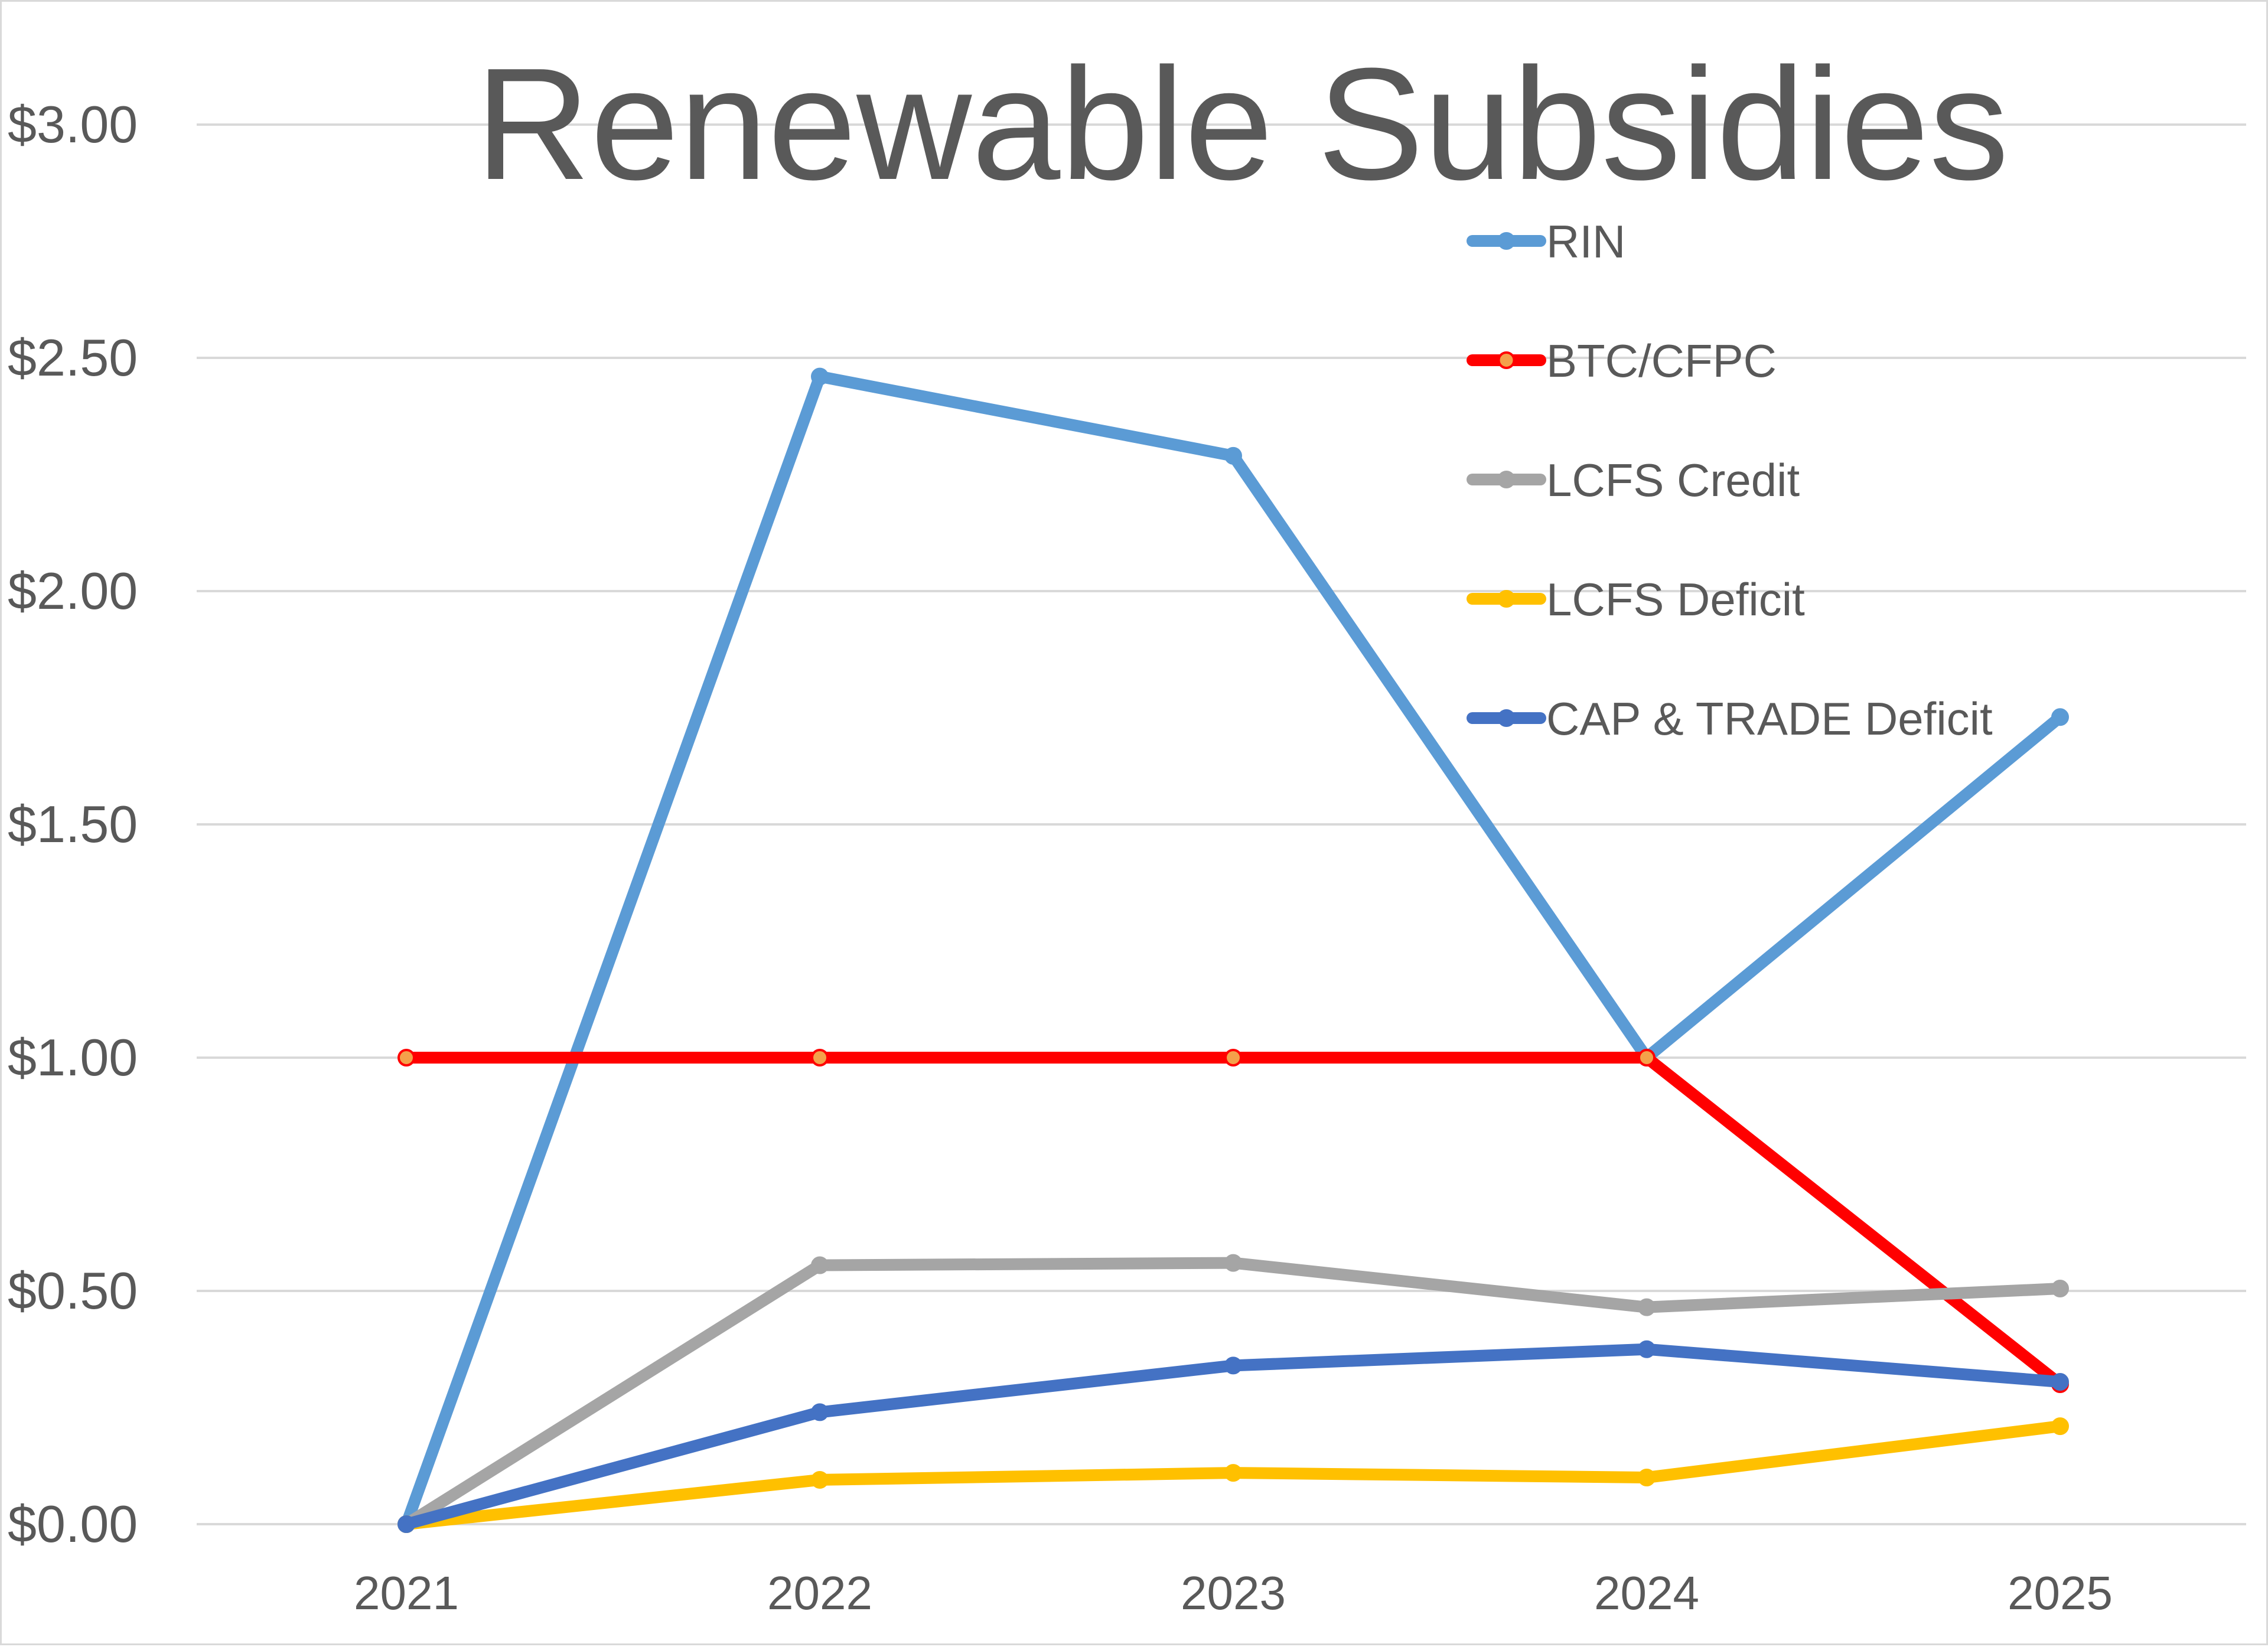 The height and width of the screenshot is (1647, 2268). Describe the element at coordinates (2060, 1593) in the screenshot. I see `x-tick-label: 2025` at that location.